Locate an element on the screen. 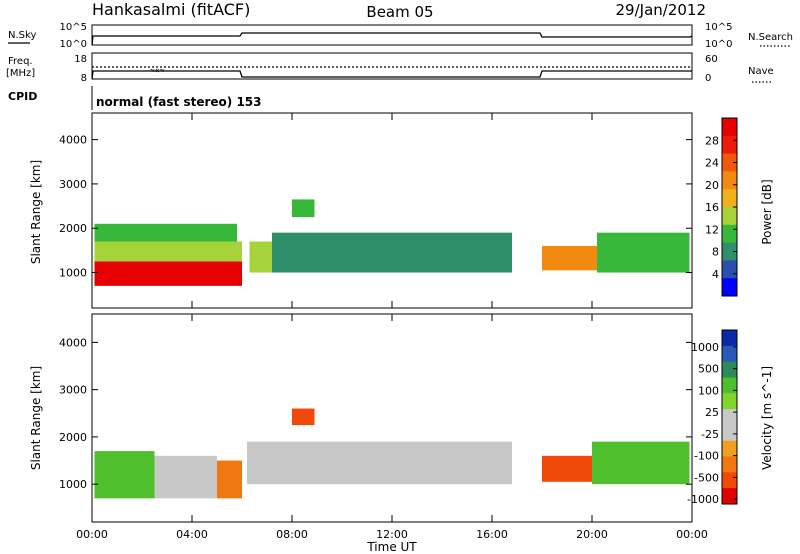 The image size is (800, 554). nave-label: Nave is located at coordinates (761, 71).